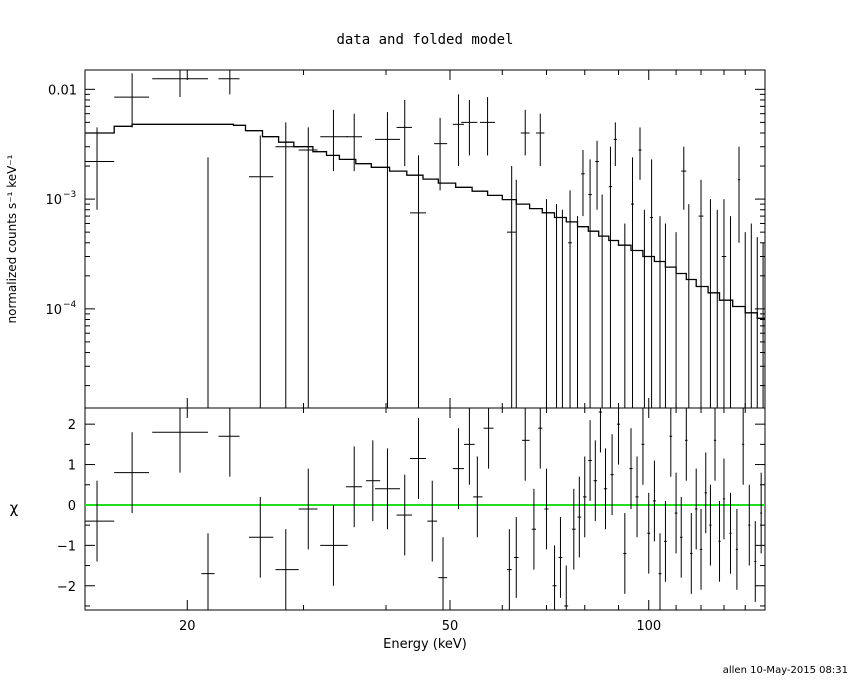  What do you see at coordinates (72, 466) in the screenshot?
I see `y-tick-label: 1` at bounding box center [72, 466].